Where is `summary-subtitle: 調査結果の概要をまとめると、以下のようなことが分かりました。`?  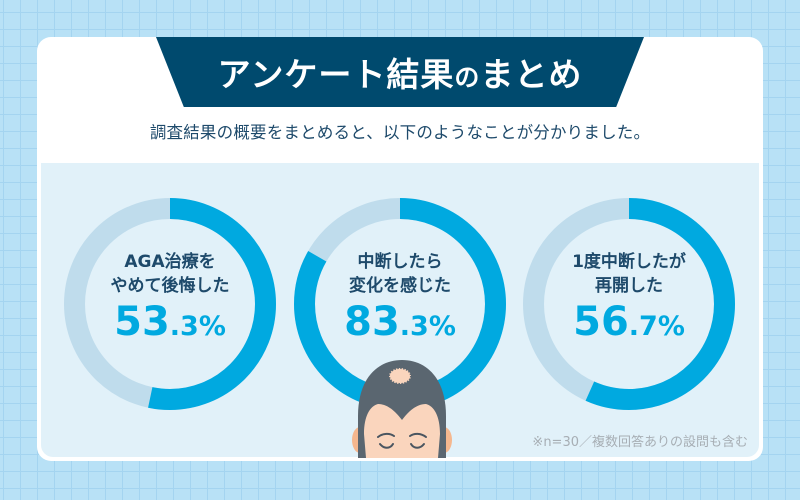 summary-subtitle: 調査結果の概要をまとめると、以下のようなことが分かりました。 is located at coordinates (400, 132).